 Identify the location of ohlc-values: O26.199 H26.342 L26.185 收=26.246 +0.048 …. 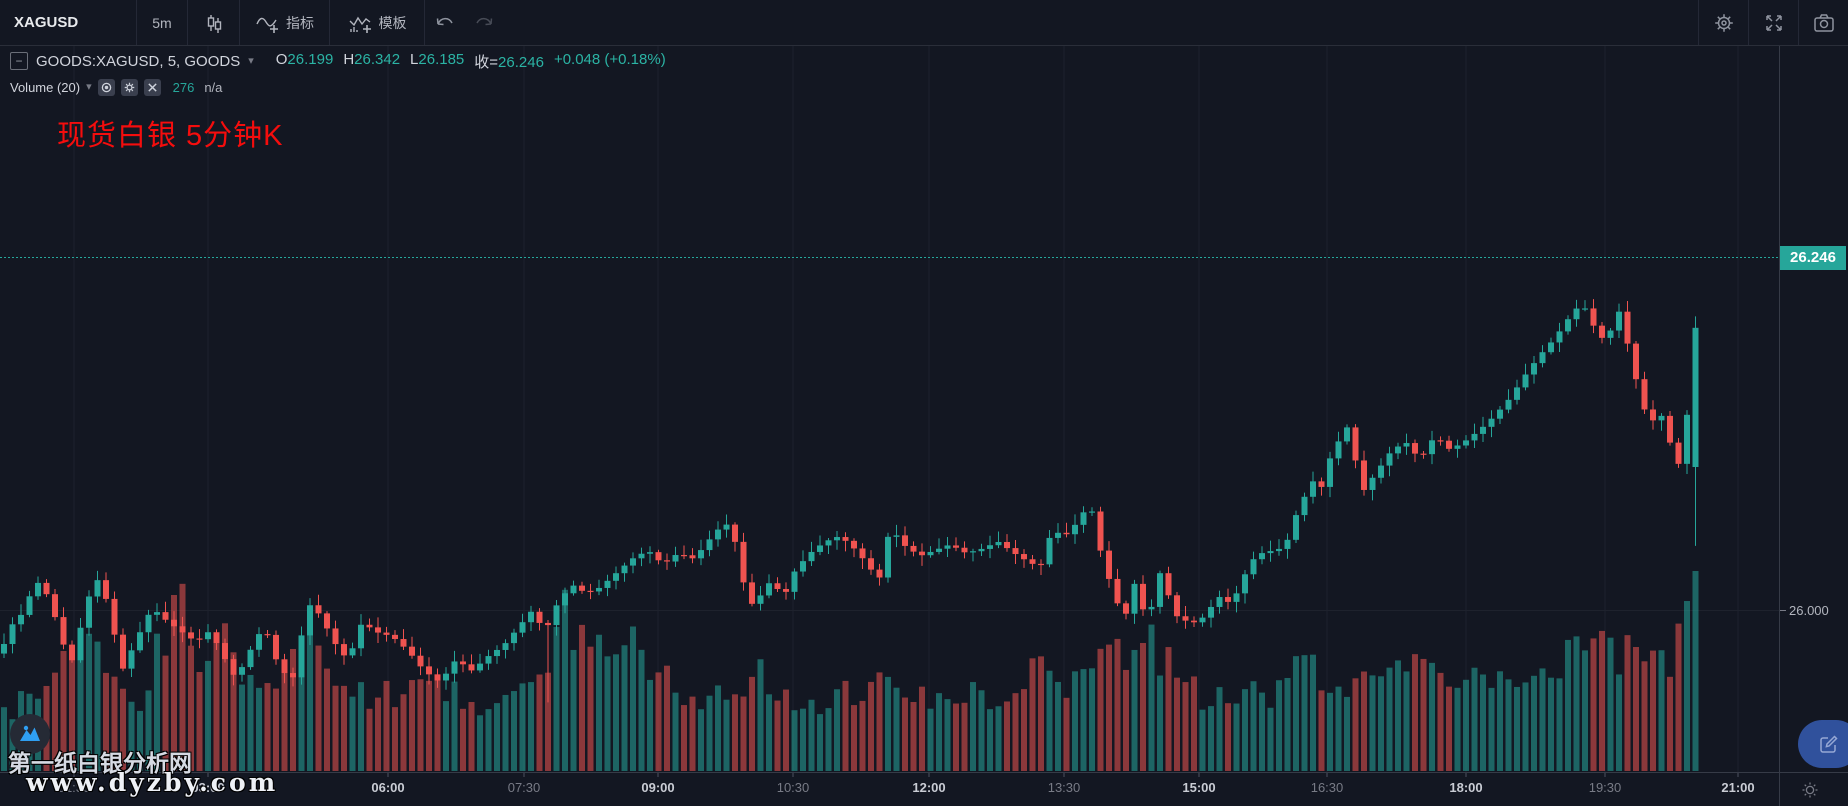
(471, 61).